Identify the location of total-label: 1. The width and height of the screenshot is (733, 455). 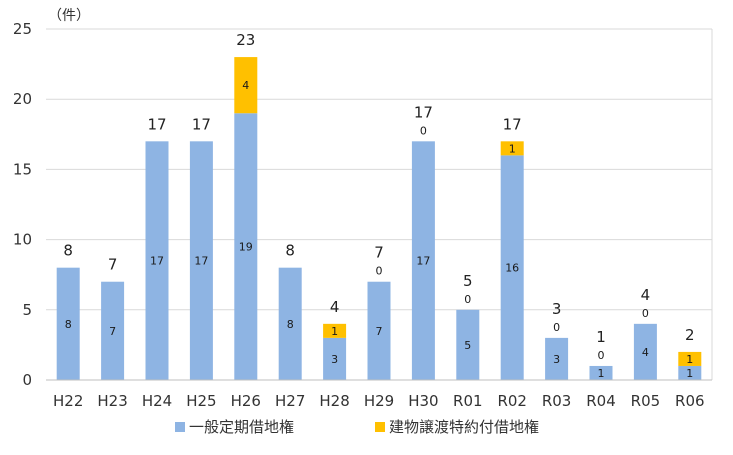
(601, 337).